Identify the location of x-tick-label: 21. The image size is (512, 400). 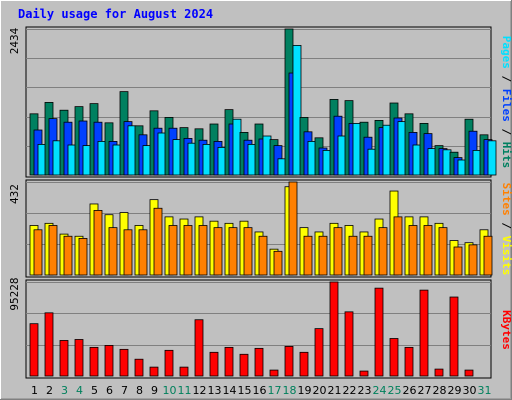
(335, 390).